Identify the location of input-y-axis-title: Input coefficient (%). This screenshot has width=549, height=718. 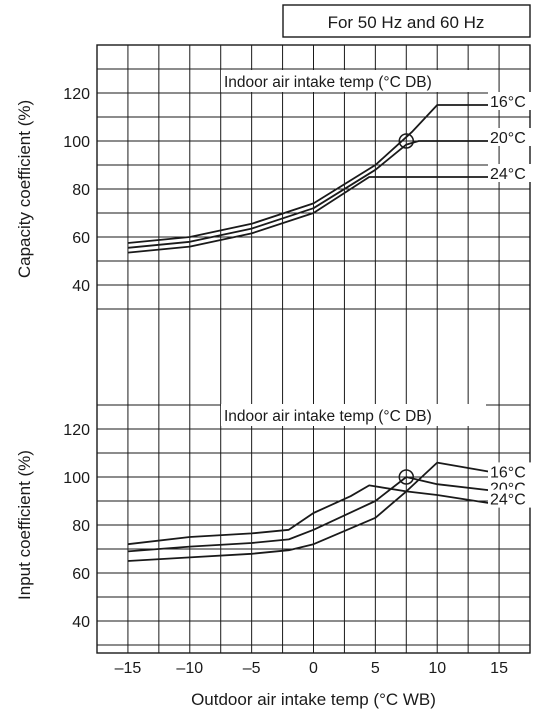
(24, 525).